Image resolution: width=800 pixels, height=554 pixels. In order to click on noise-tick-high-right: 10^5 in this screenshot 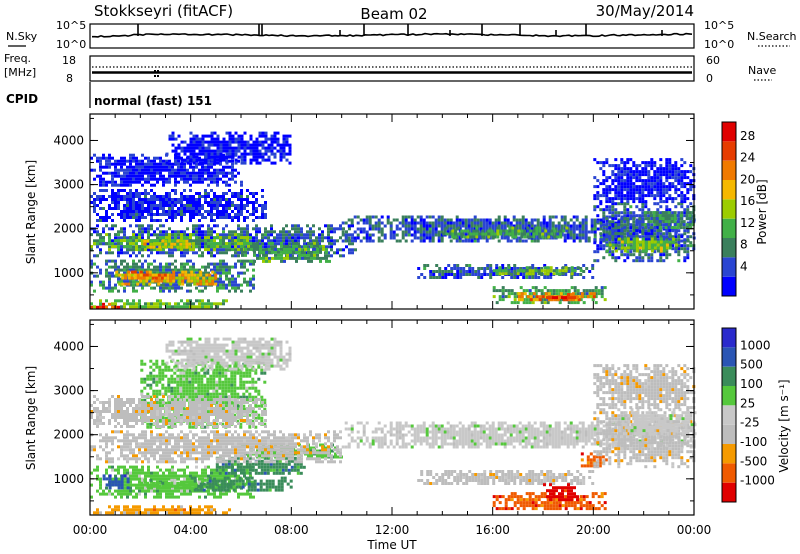, I will do `click(719, 25)`.